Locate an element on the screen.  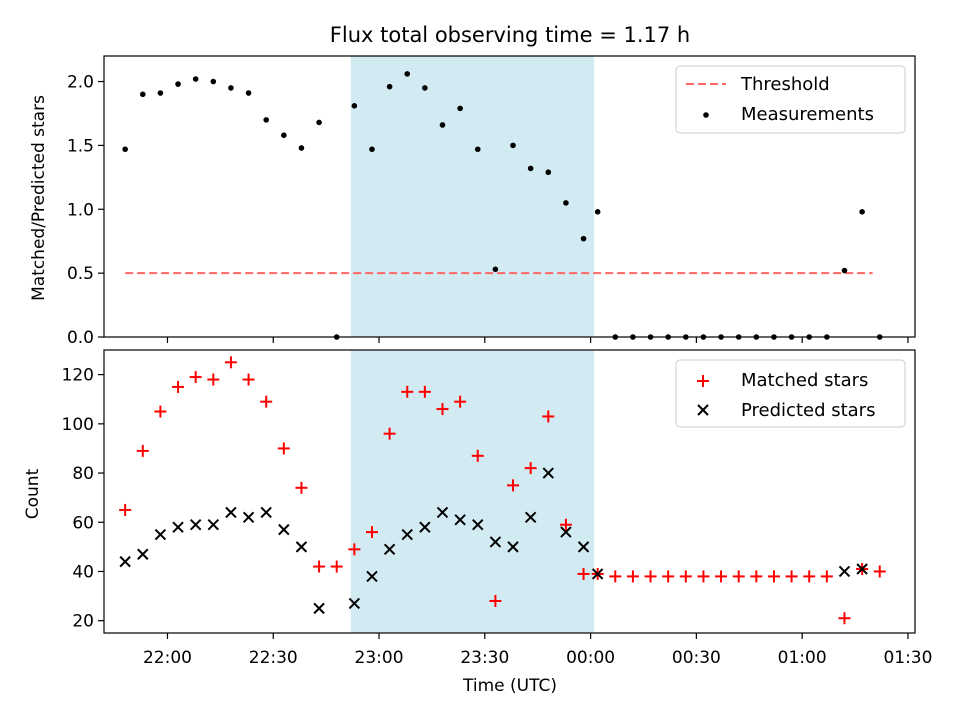
y-tick-label: 80 is located at coordinates (83, 474).